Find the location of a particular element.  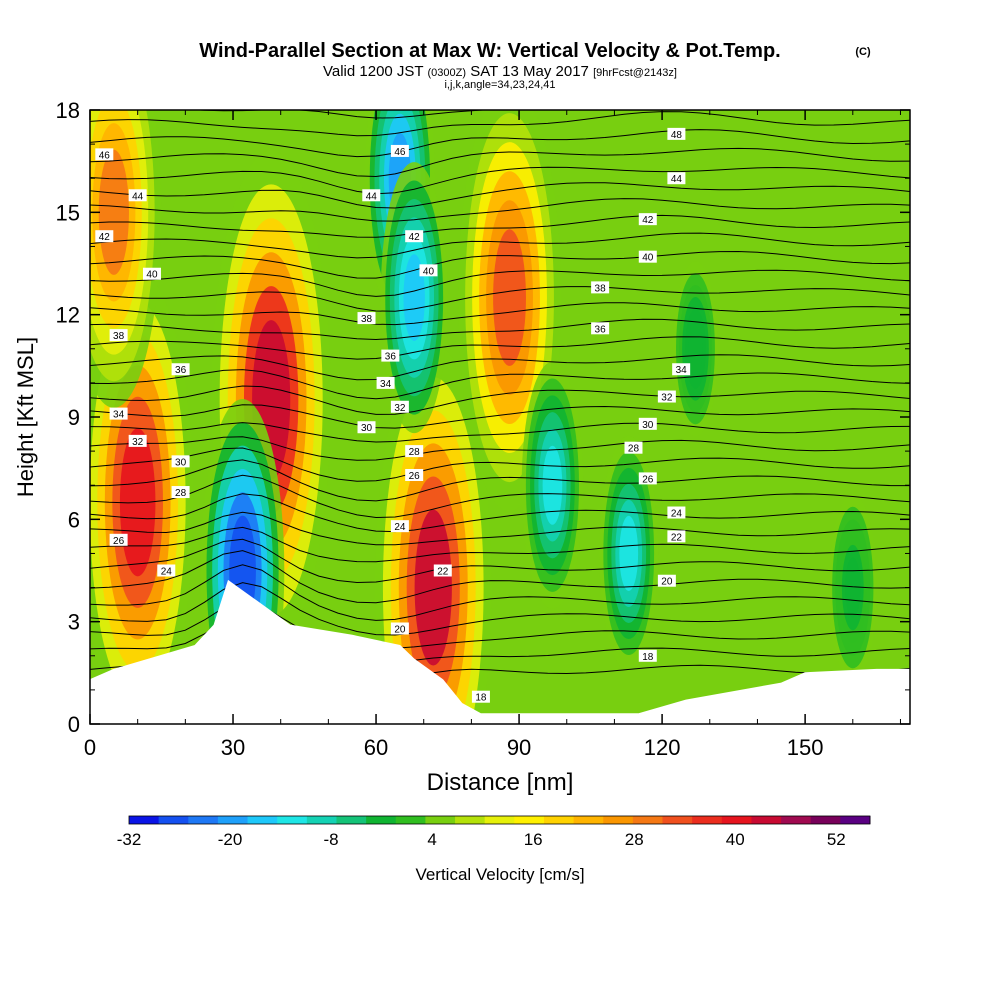

isentrope-label-text: 18 is located at coordinates (648, 657).